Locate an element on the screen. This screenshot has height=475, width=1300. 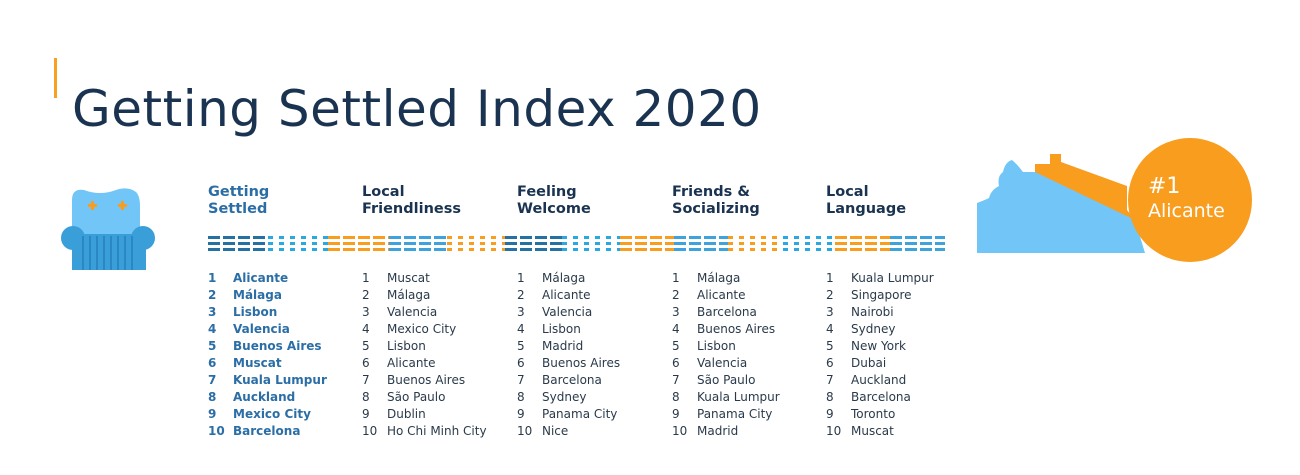
armchair-icon is located at coordinates (108, 229).